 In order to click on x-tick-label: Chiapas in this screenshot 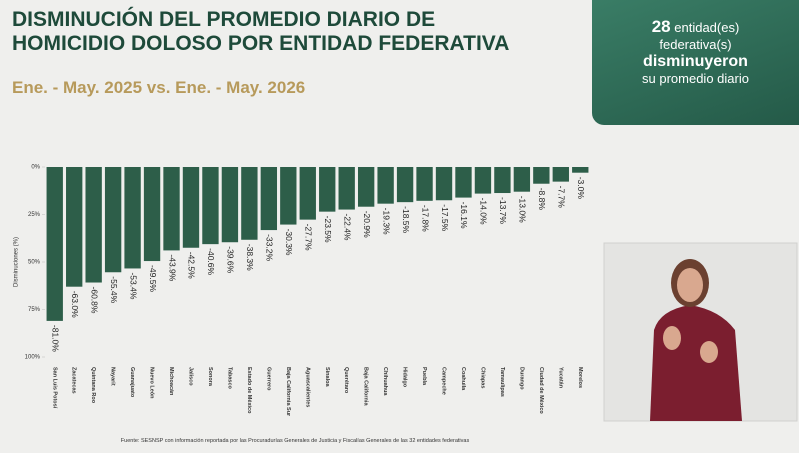, I will do `click(482, 377)`.